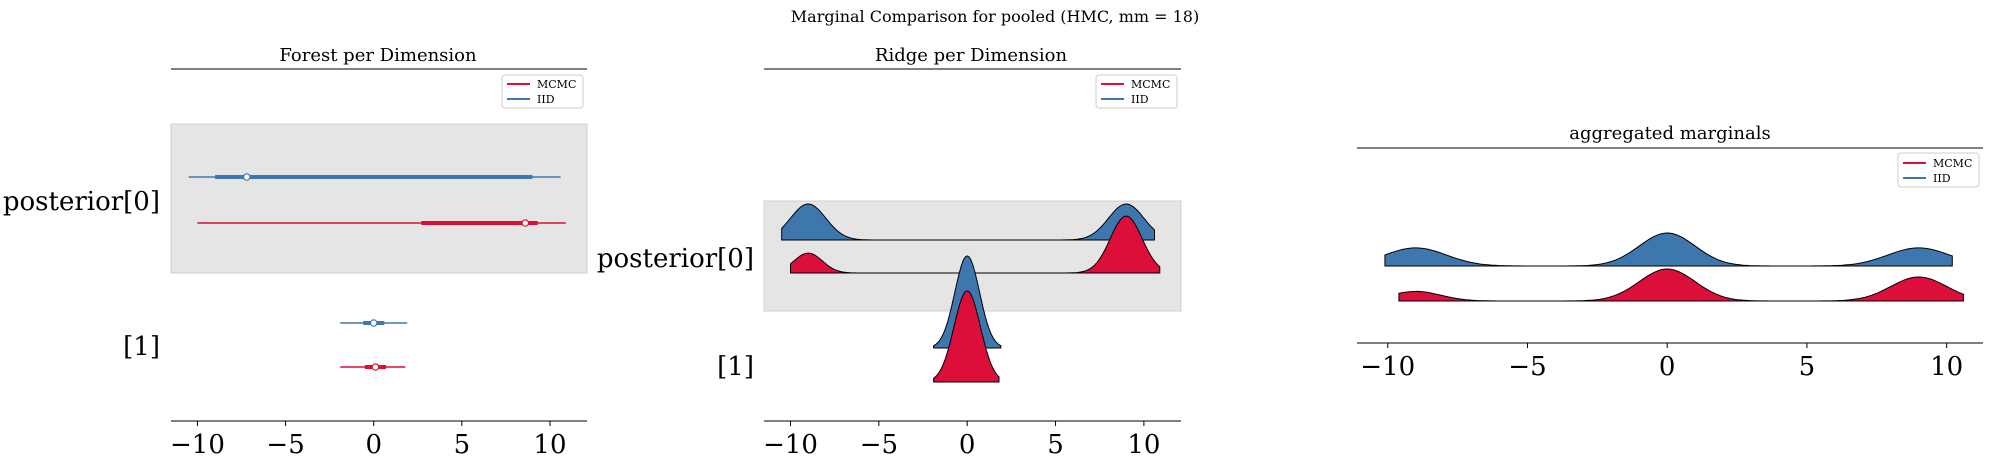 The width and height of the screenshot is (1990, 465). I want to click on ridge-density-mcmc-dim1, so click(966, 336).